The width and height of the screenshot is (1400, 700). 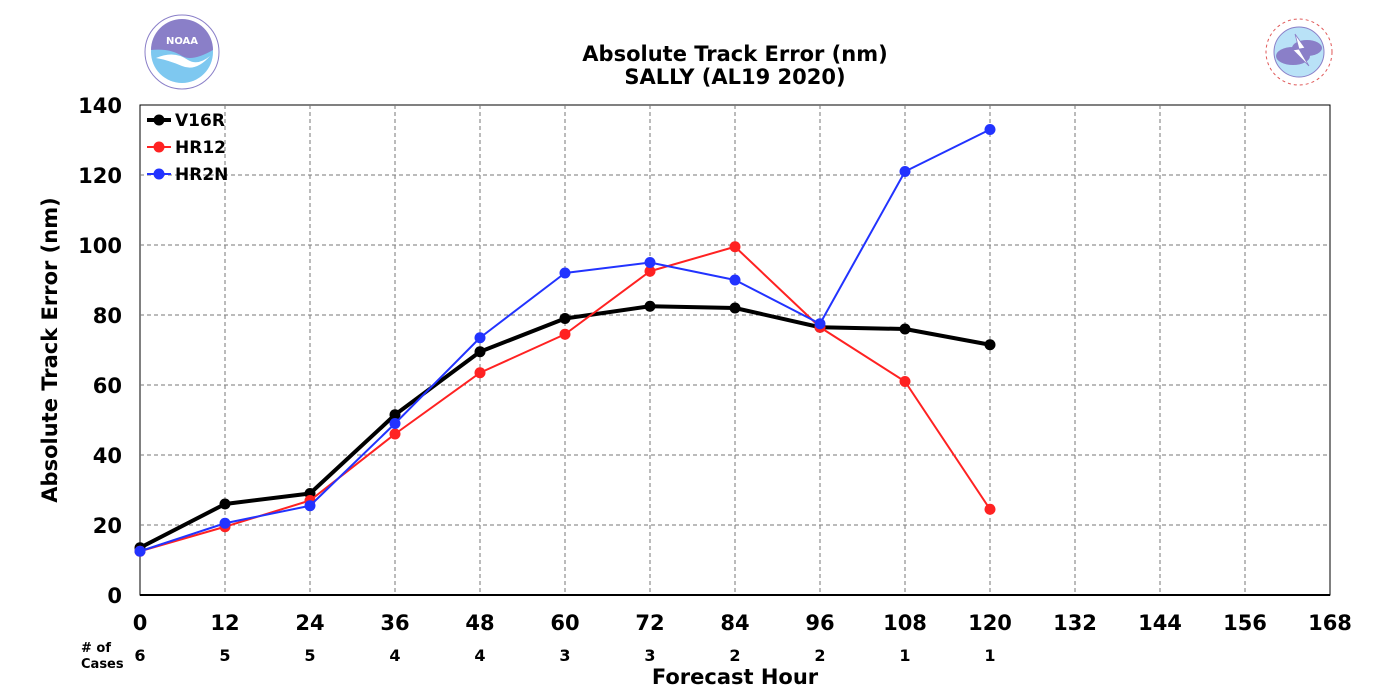 I want to click on x-tick-label: 60, so click(x=564, y=623).